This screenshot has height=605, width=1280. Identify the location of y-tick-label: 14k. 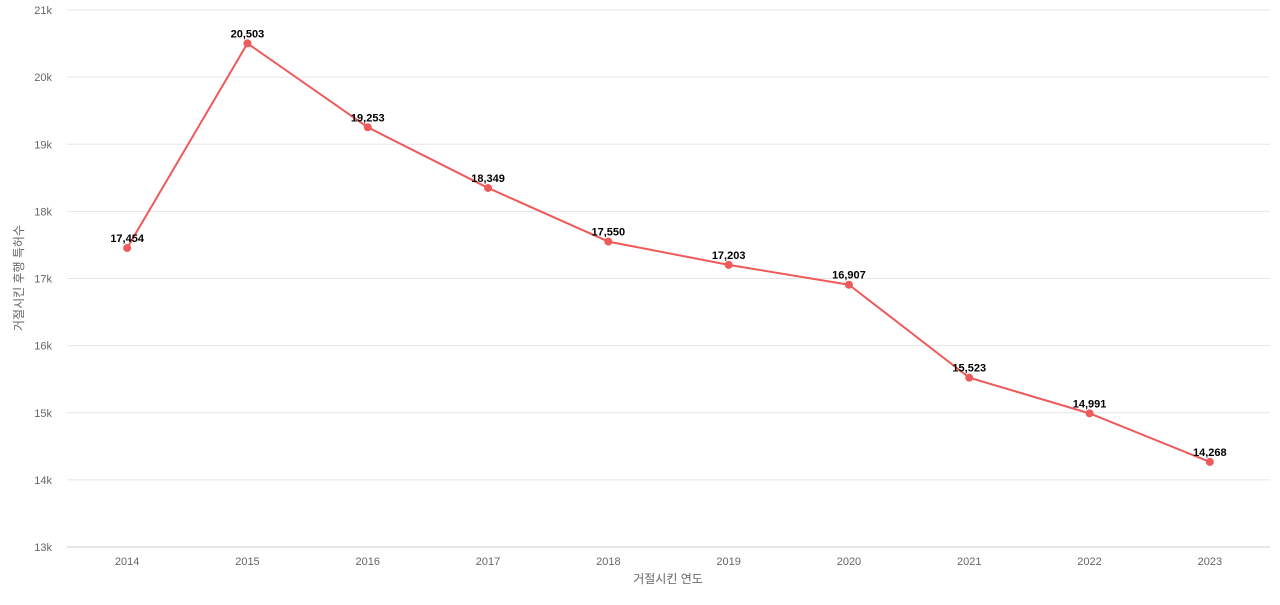
(43, 481).